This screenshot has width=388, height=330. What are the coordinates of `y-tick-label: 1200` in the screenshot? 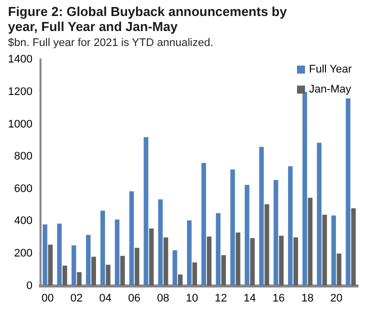 It's located at (20, 92).